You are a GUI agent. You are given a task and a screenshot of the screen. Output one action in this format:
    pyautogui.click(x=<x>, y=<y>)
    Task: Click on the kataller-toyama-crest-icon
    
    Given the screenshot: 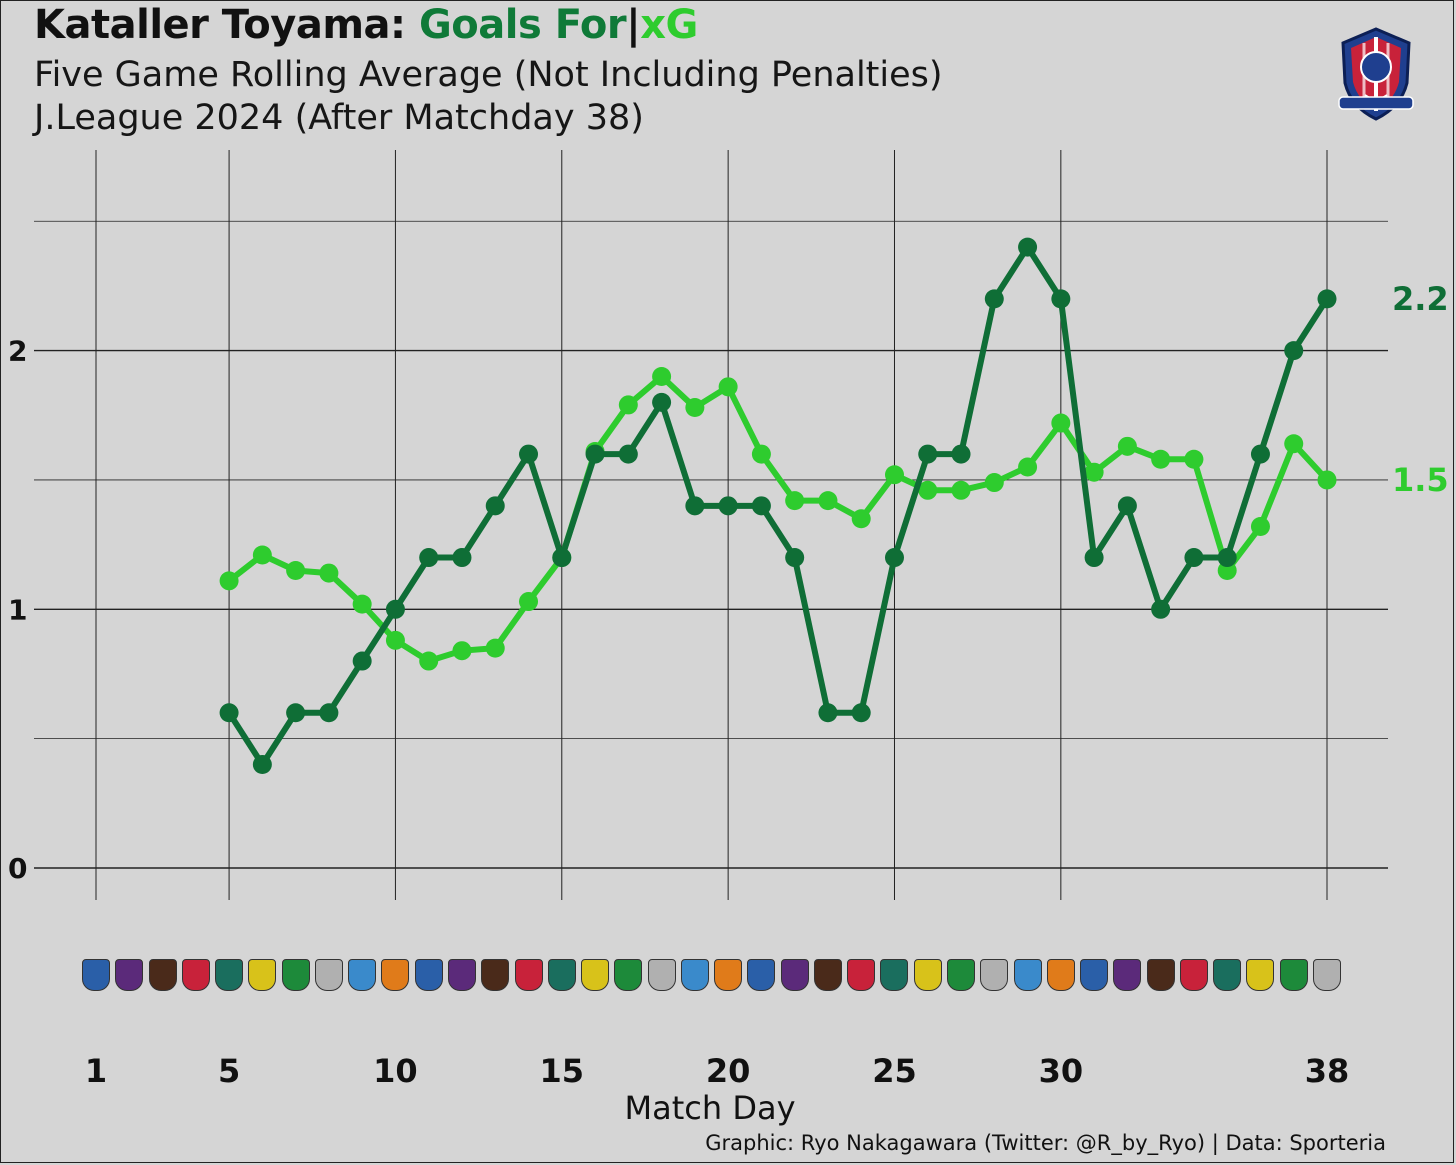 What is the action you would take?
    pyautogui.click(x=1376, y=74)
    